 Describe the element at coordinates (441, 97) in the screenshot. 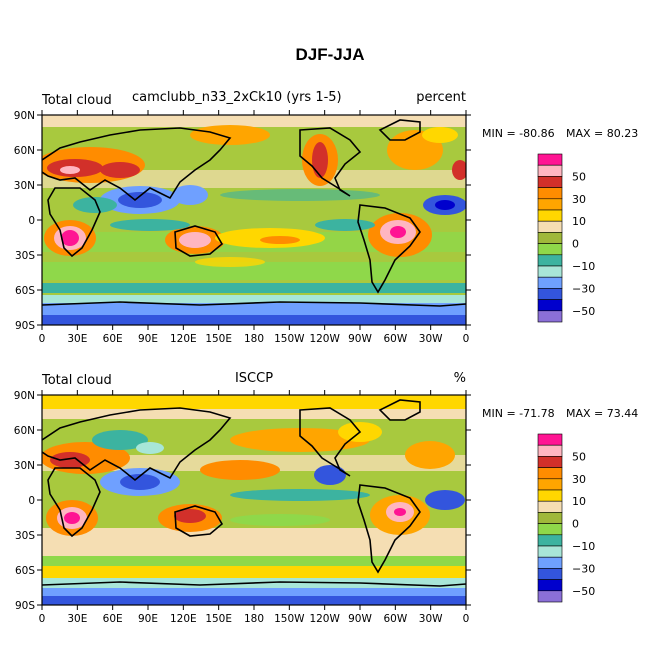

I see `panel-1-units: percent` at that location.